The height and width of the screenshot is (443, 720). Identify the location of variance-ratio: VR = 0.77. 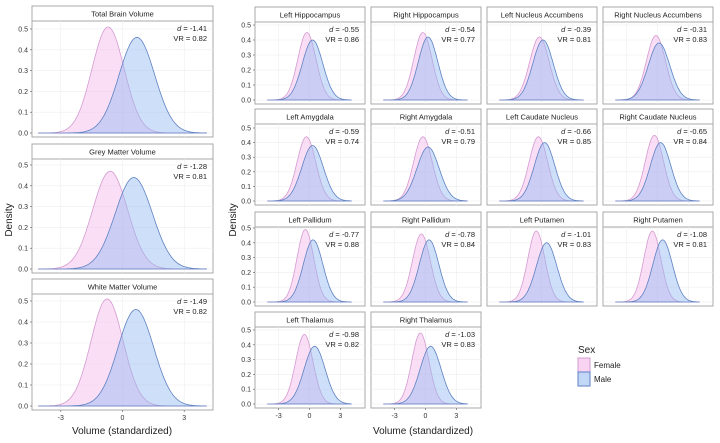
(458, 39).